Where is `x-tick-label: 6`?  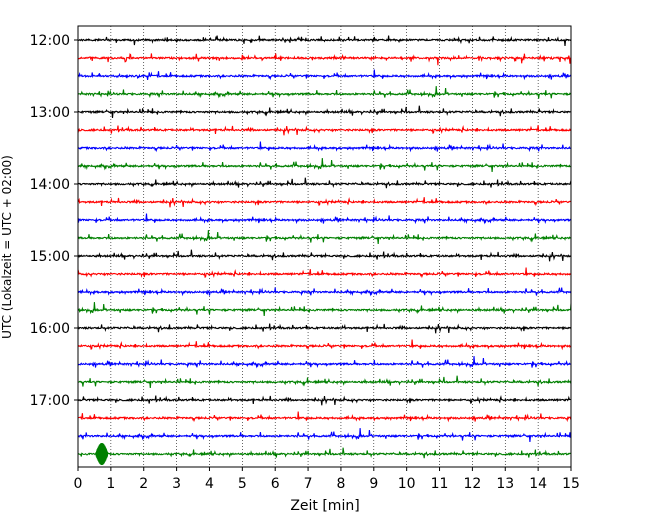
x-tick-label: 6 is located at coordinates (275, 484).